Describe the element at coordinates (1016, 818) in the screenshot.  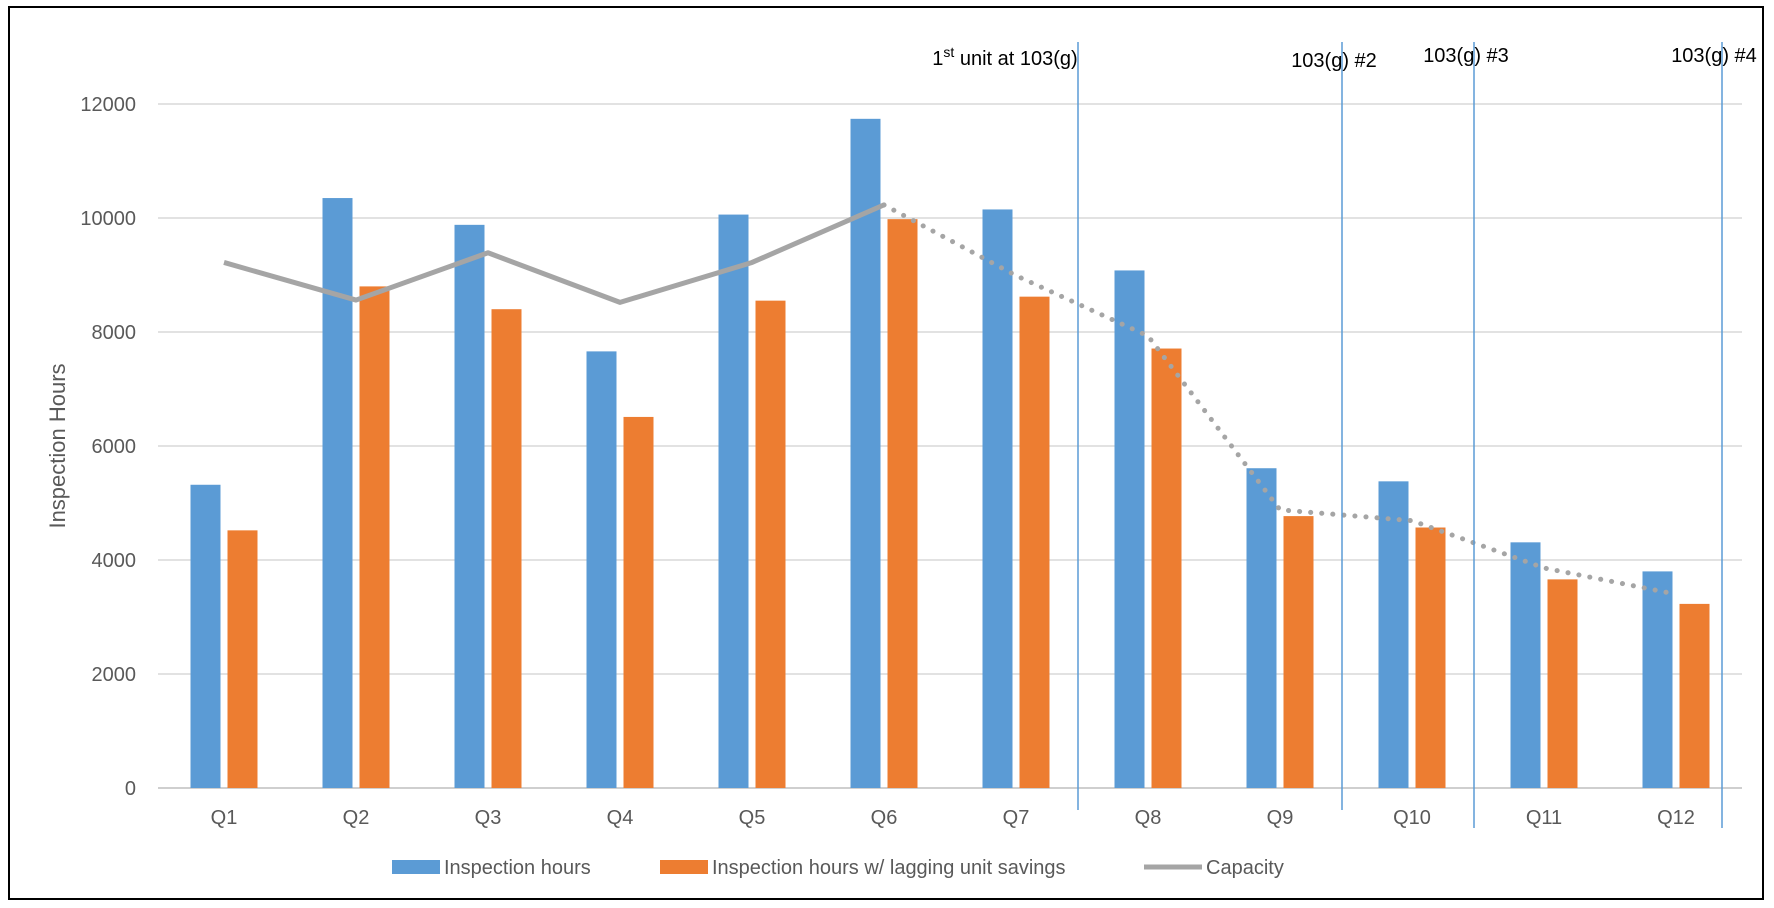
I see `x-tick-label: Q7` at that location.